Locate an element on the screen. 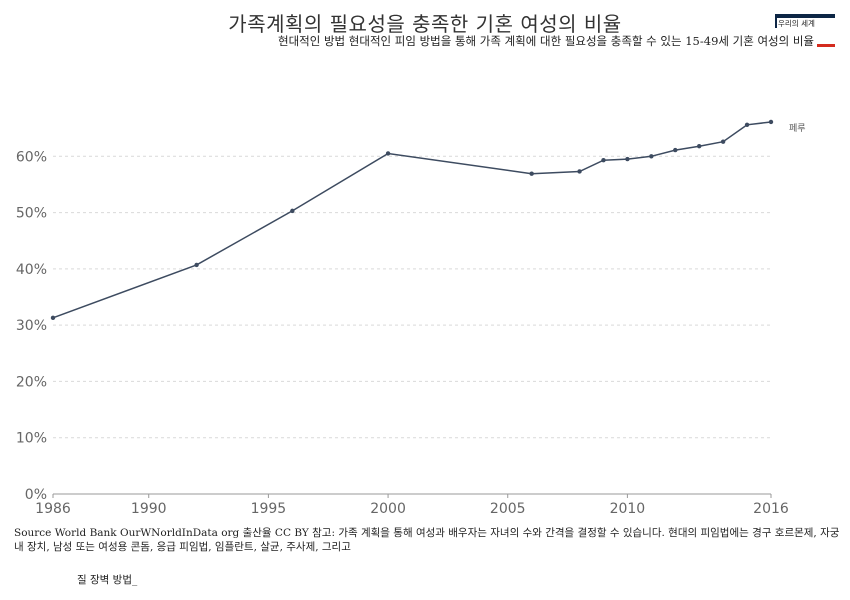 This screenshot has width=850, height=600. y-tick-label: 0% is located at coordinates (36, 495).